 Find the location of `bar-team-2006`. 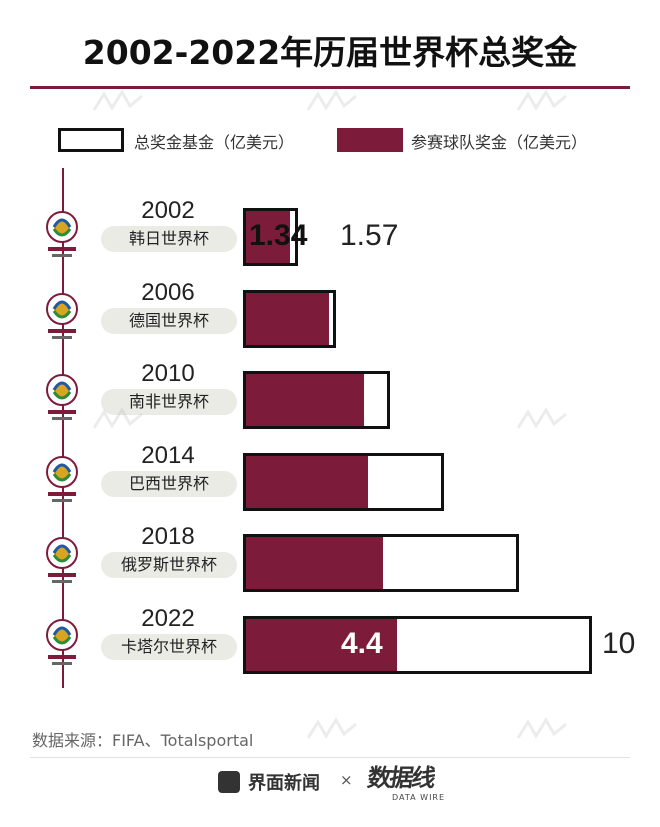

bar-team-2006 is located at coordinates (287, 319).